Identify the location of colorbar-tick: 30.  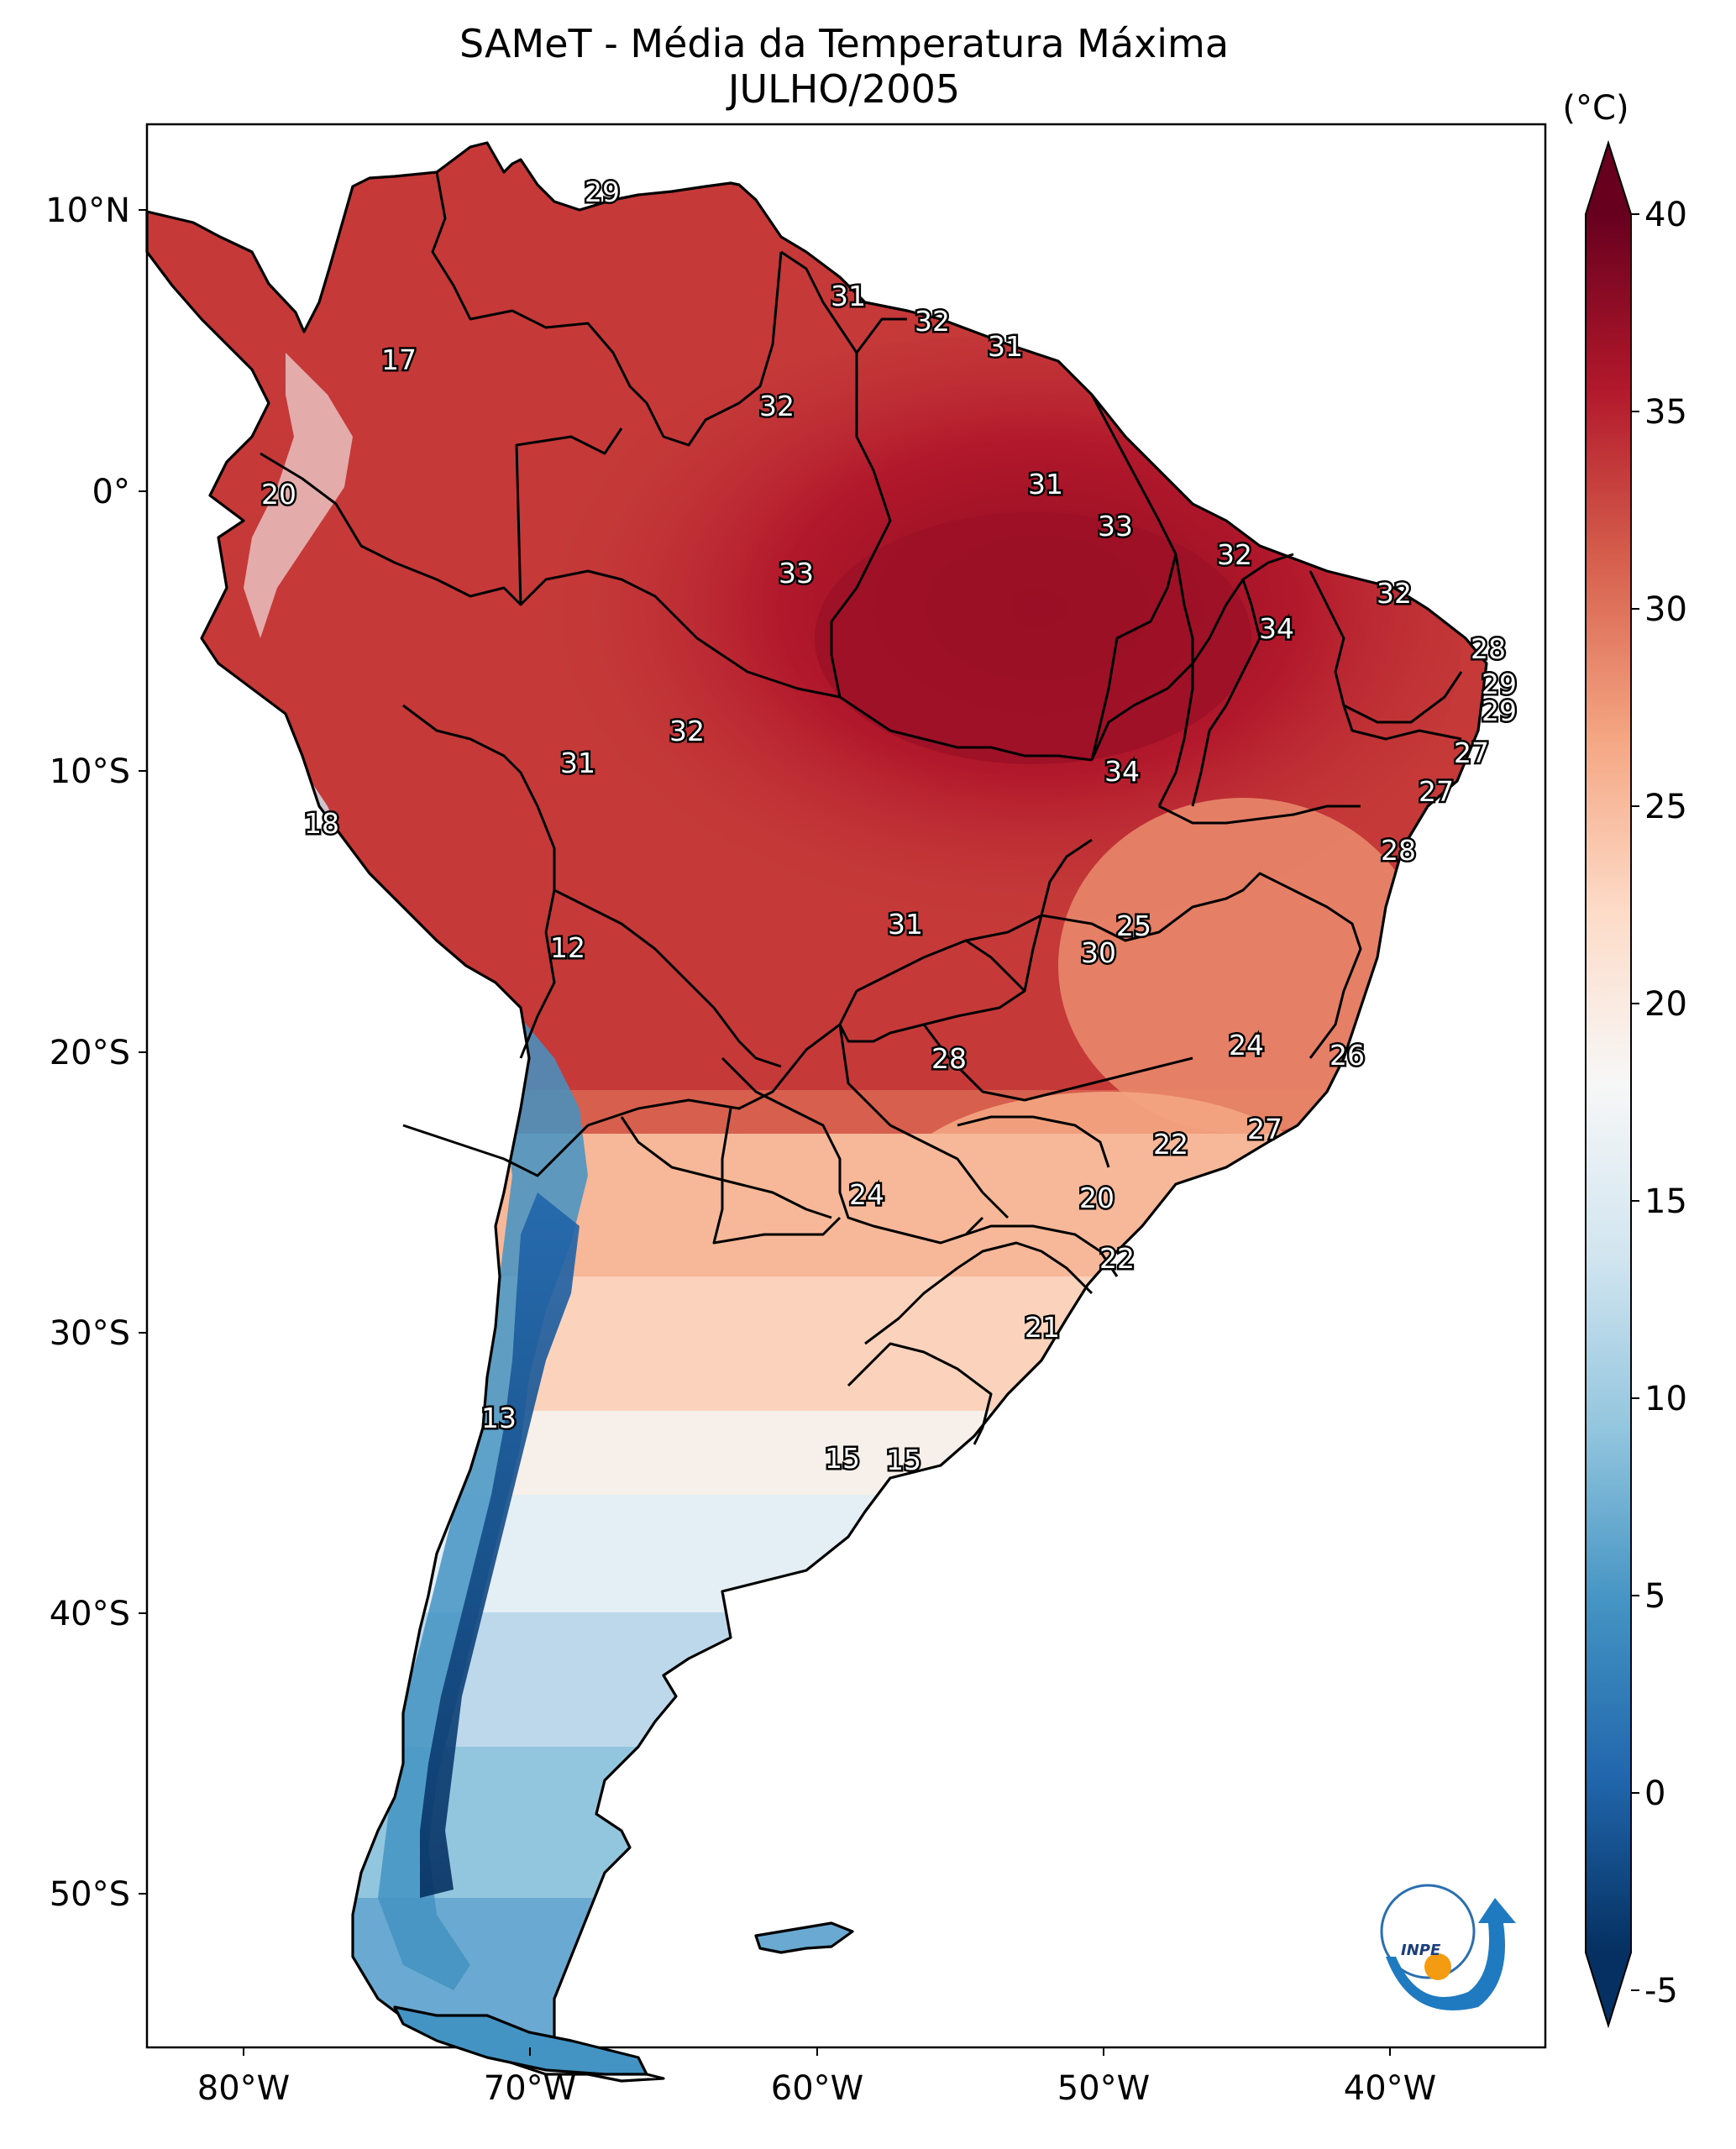
(1665, 609).